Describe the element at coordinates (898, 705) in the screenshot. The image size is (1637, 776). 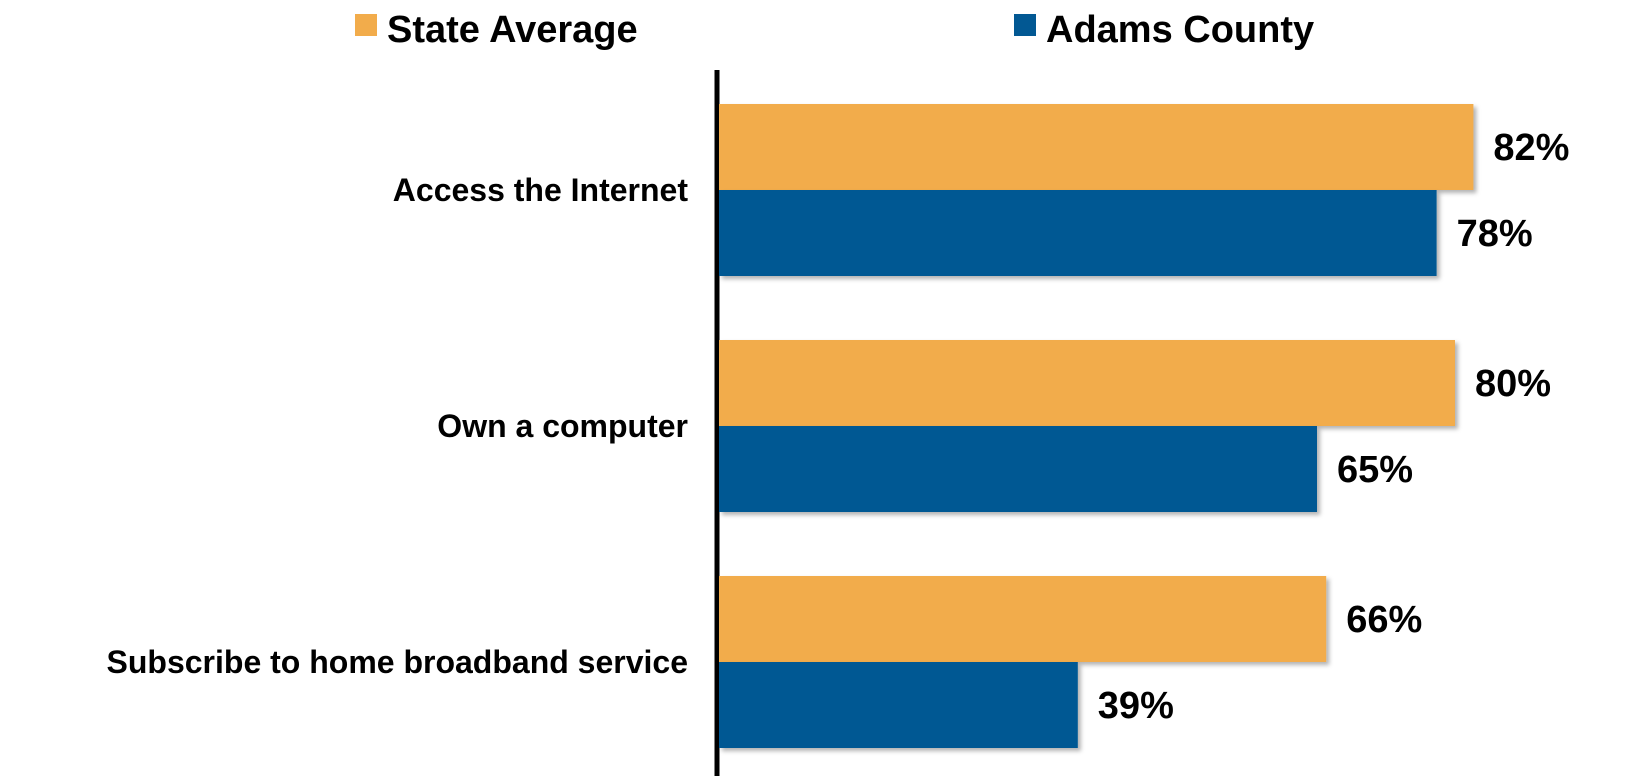
I see `bar-adams-county-subscribe-to-home-broadband-service` at that location.